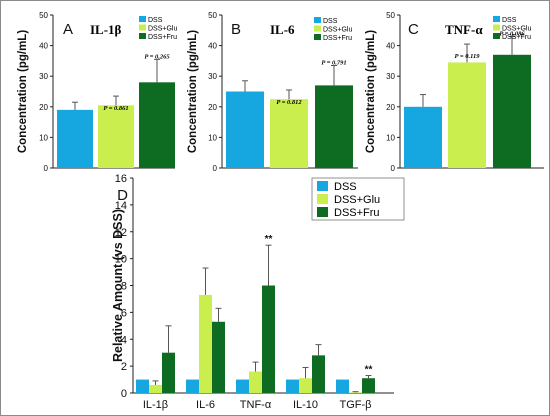 The width and height of the screenshot is (550, 416). Describe the element at coordinates (357, 213) in the screenshot. I see `panel-d-legend-label: DSS+Fru` at that location.